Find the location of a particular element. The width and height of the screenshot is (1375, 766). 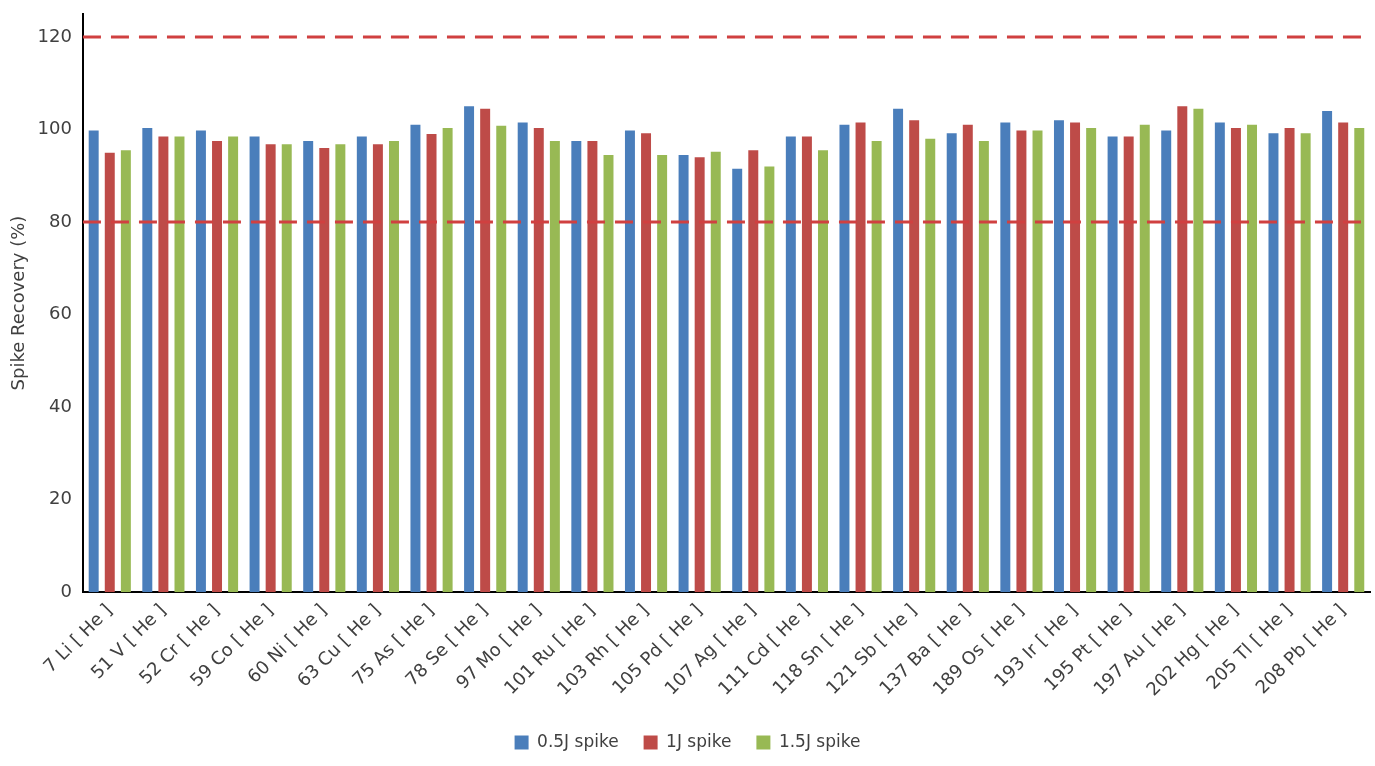

y-tick-label: 20 is located at coordinates (60, 498).